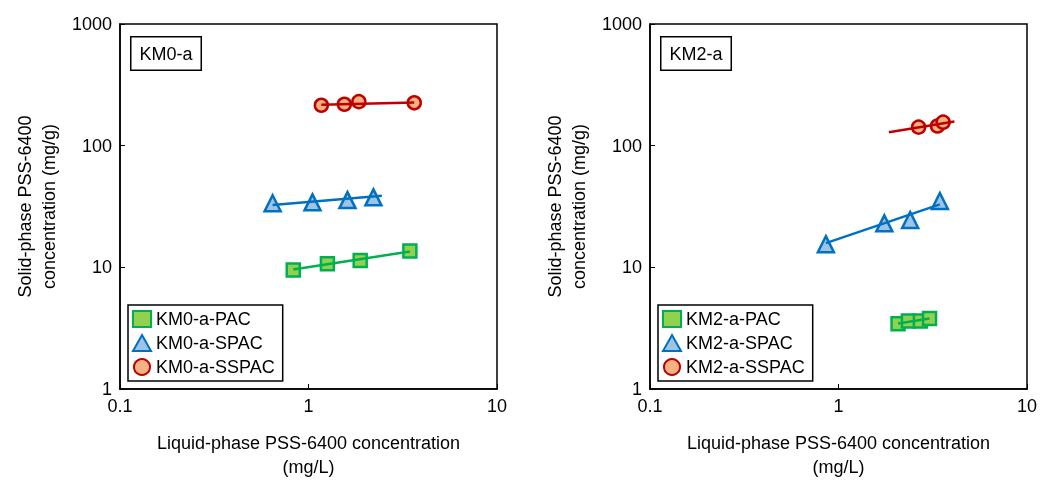 The image size is (1059, 493). I want to click on annotation: KM0-a, so click(166, 53).